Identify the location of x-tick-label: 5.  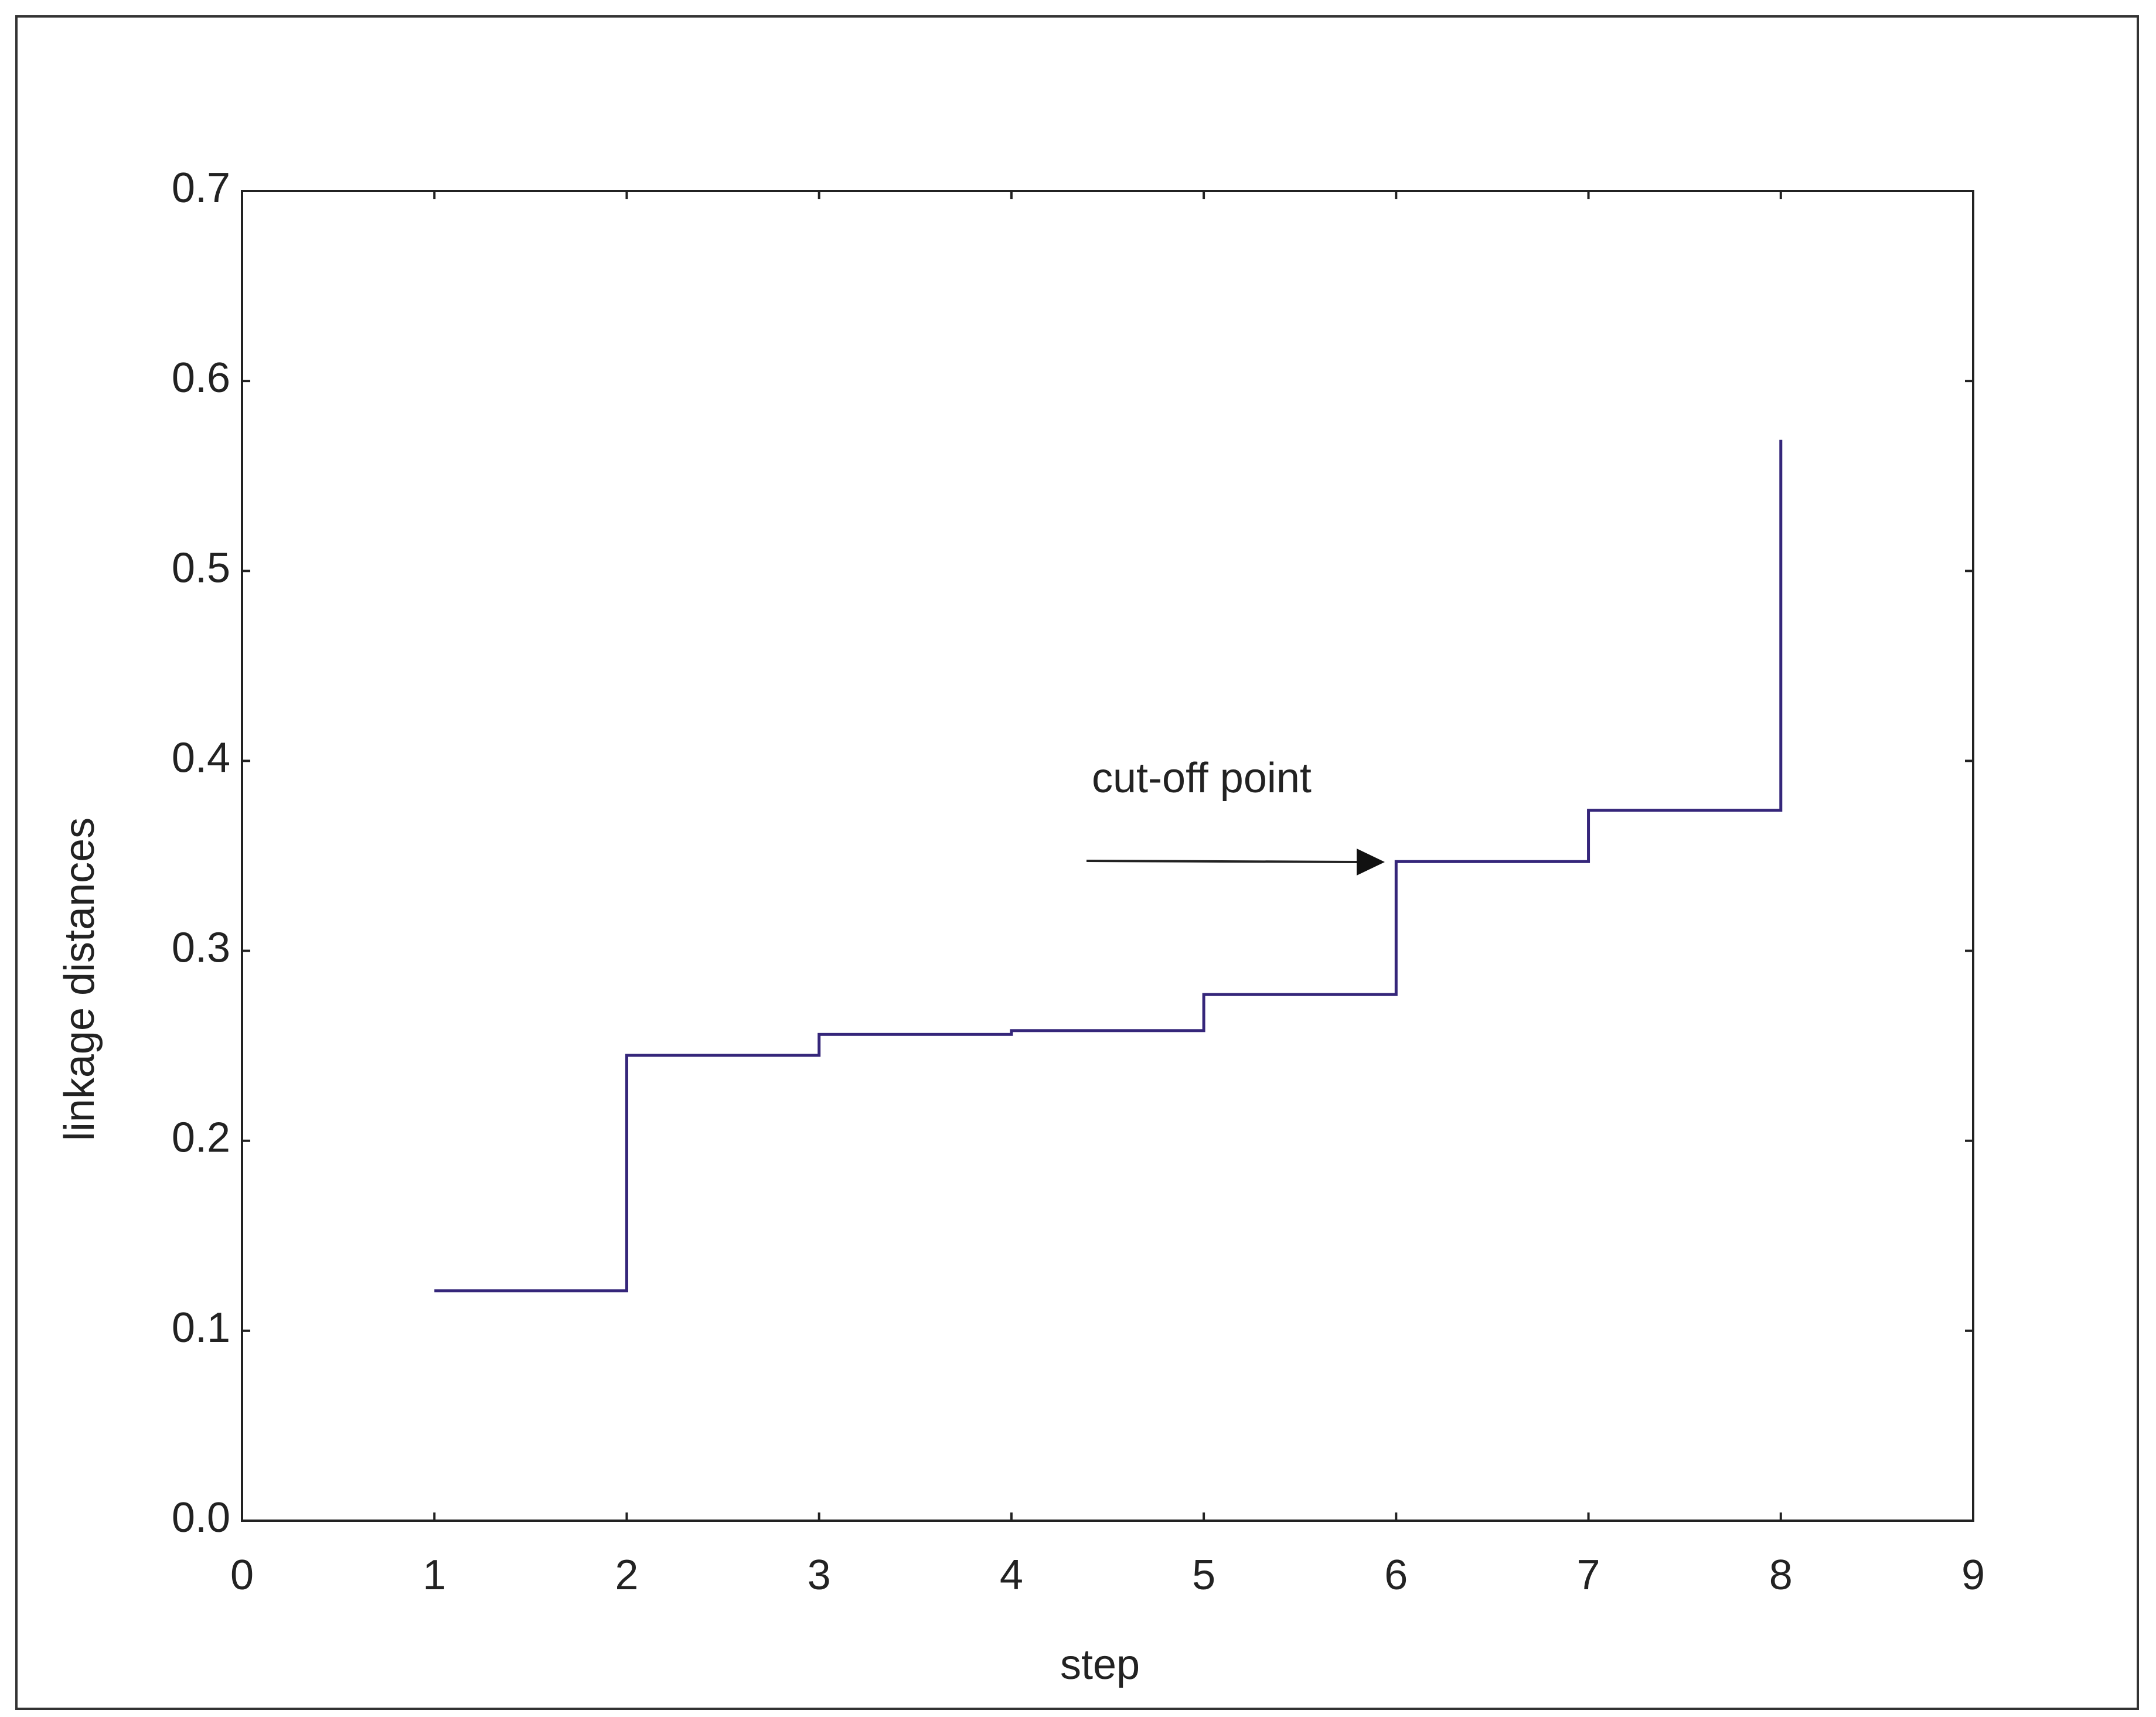
(1203, 1576).